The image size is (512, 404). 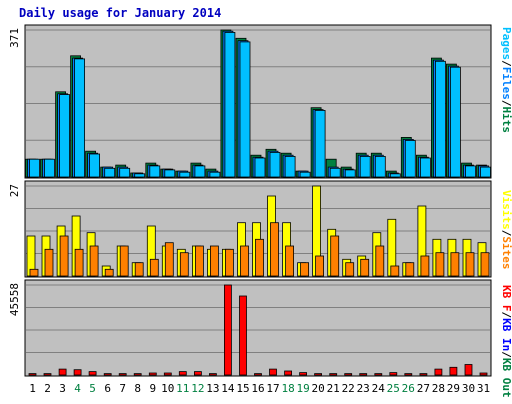 I want to click on x-tick-label-day-23: 23, so click(x=363, y=388).